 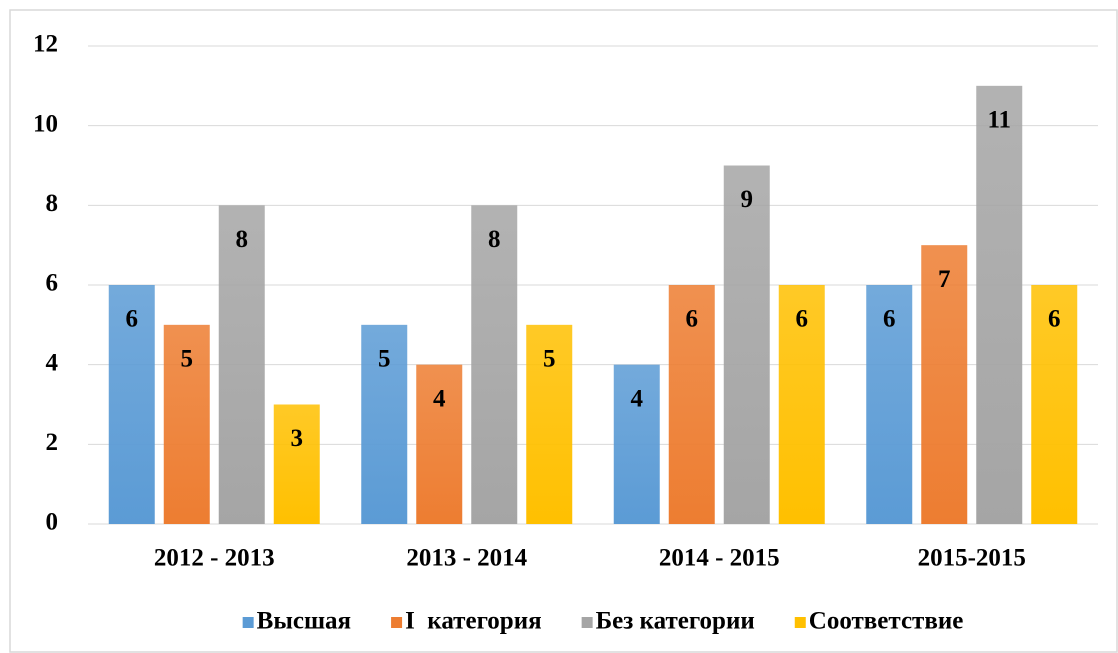 I want to click on x-tick-label: 2013 - 2014, so click(x=466, y=558).